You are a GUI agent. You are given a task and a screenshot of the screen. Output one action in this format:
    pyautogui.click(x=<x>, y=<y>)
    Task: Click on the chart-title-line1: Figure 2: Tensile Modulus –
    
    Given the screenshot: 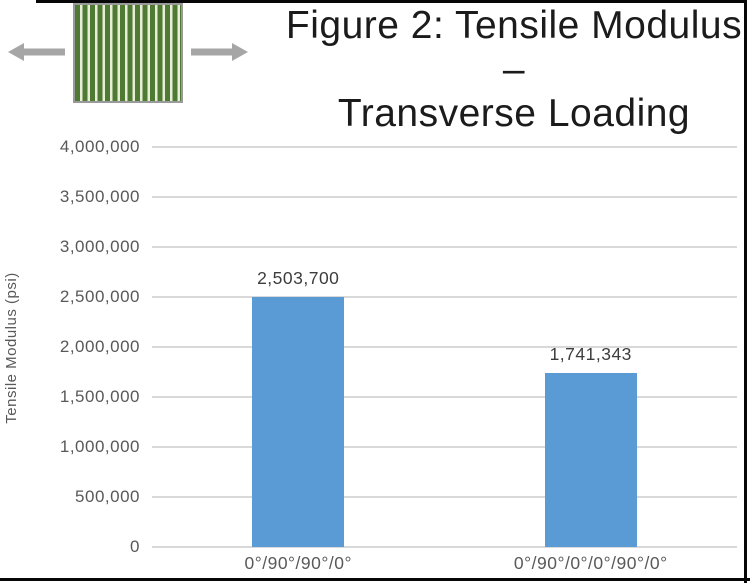 What is the action you would take?
    pyautogui.click(x=514, y=47)
    